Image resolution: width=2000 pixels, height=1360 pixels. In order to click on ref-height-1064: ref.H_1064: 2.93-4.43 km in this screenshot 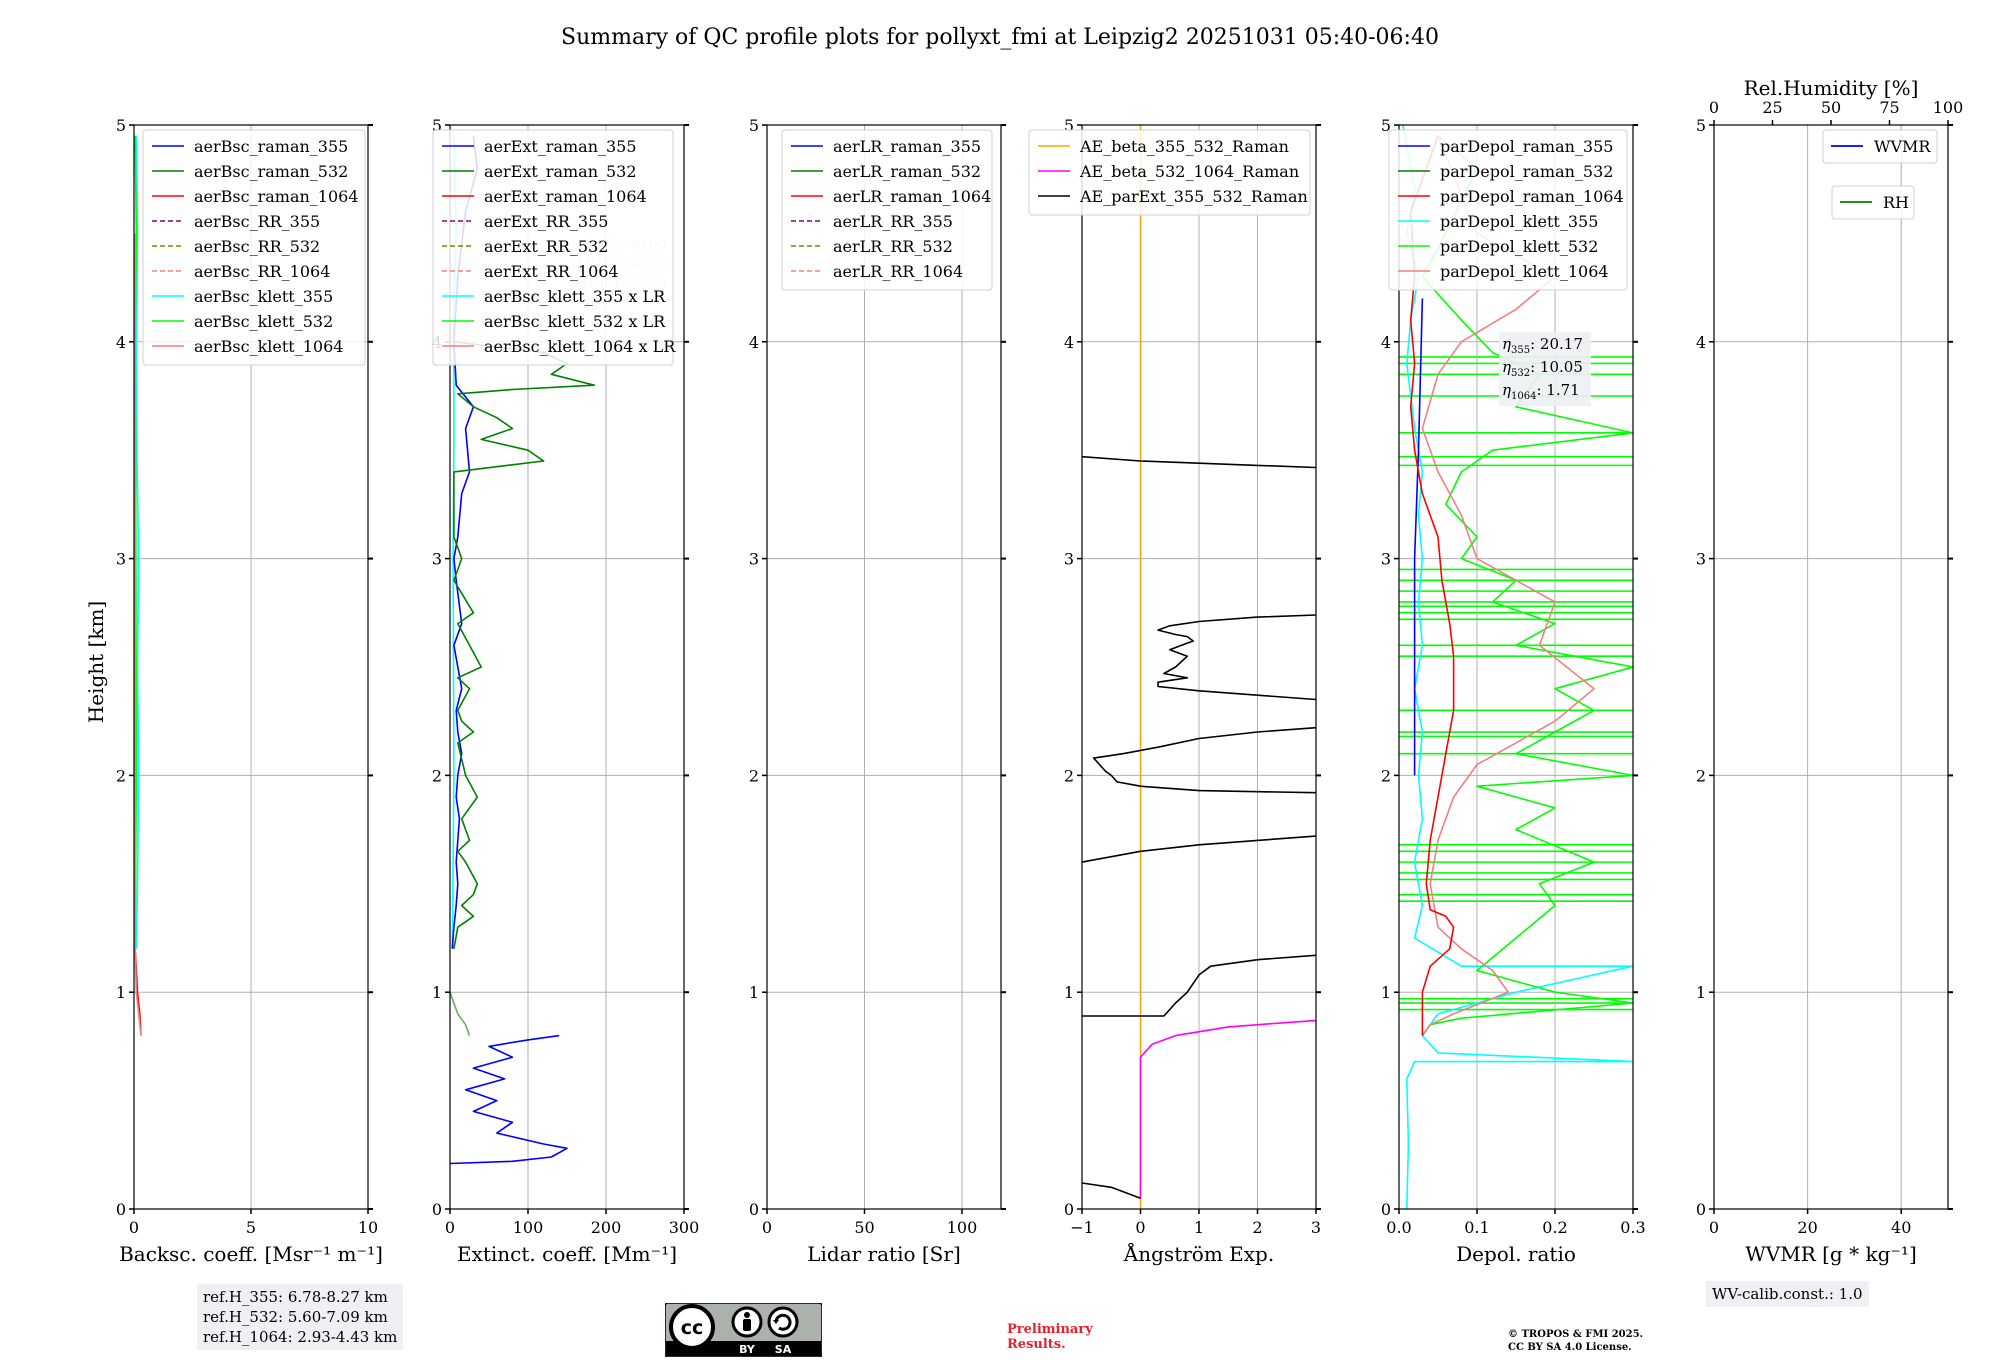, I will do `click(300, 1337)`.